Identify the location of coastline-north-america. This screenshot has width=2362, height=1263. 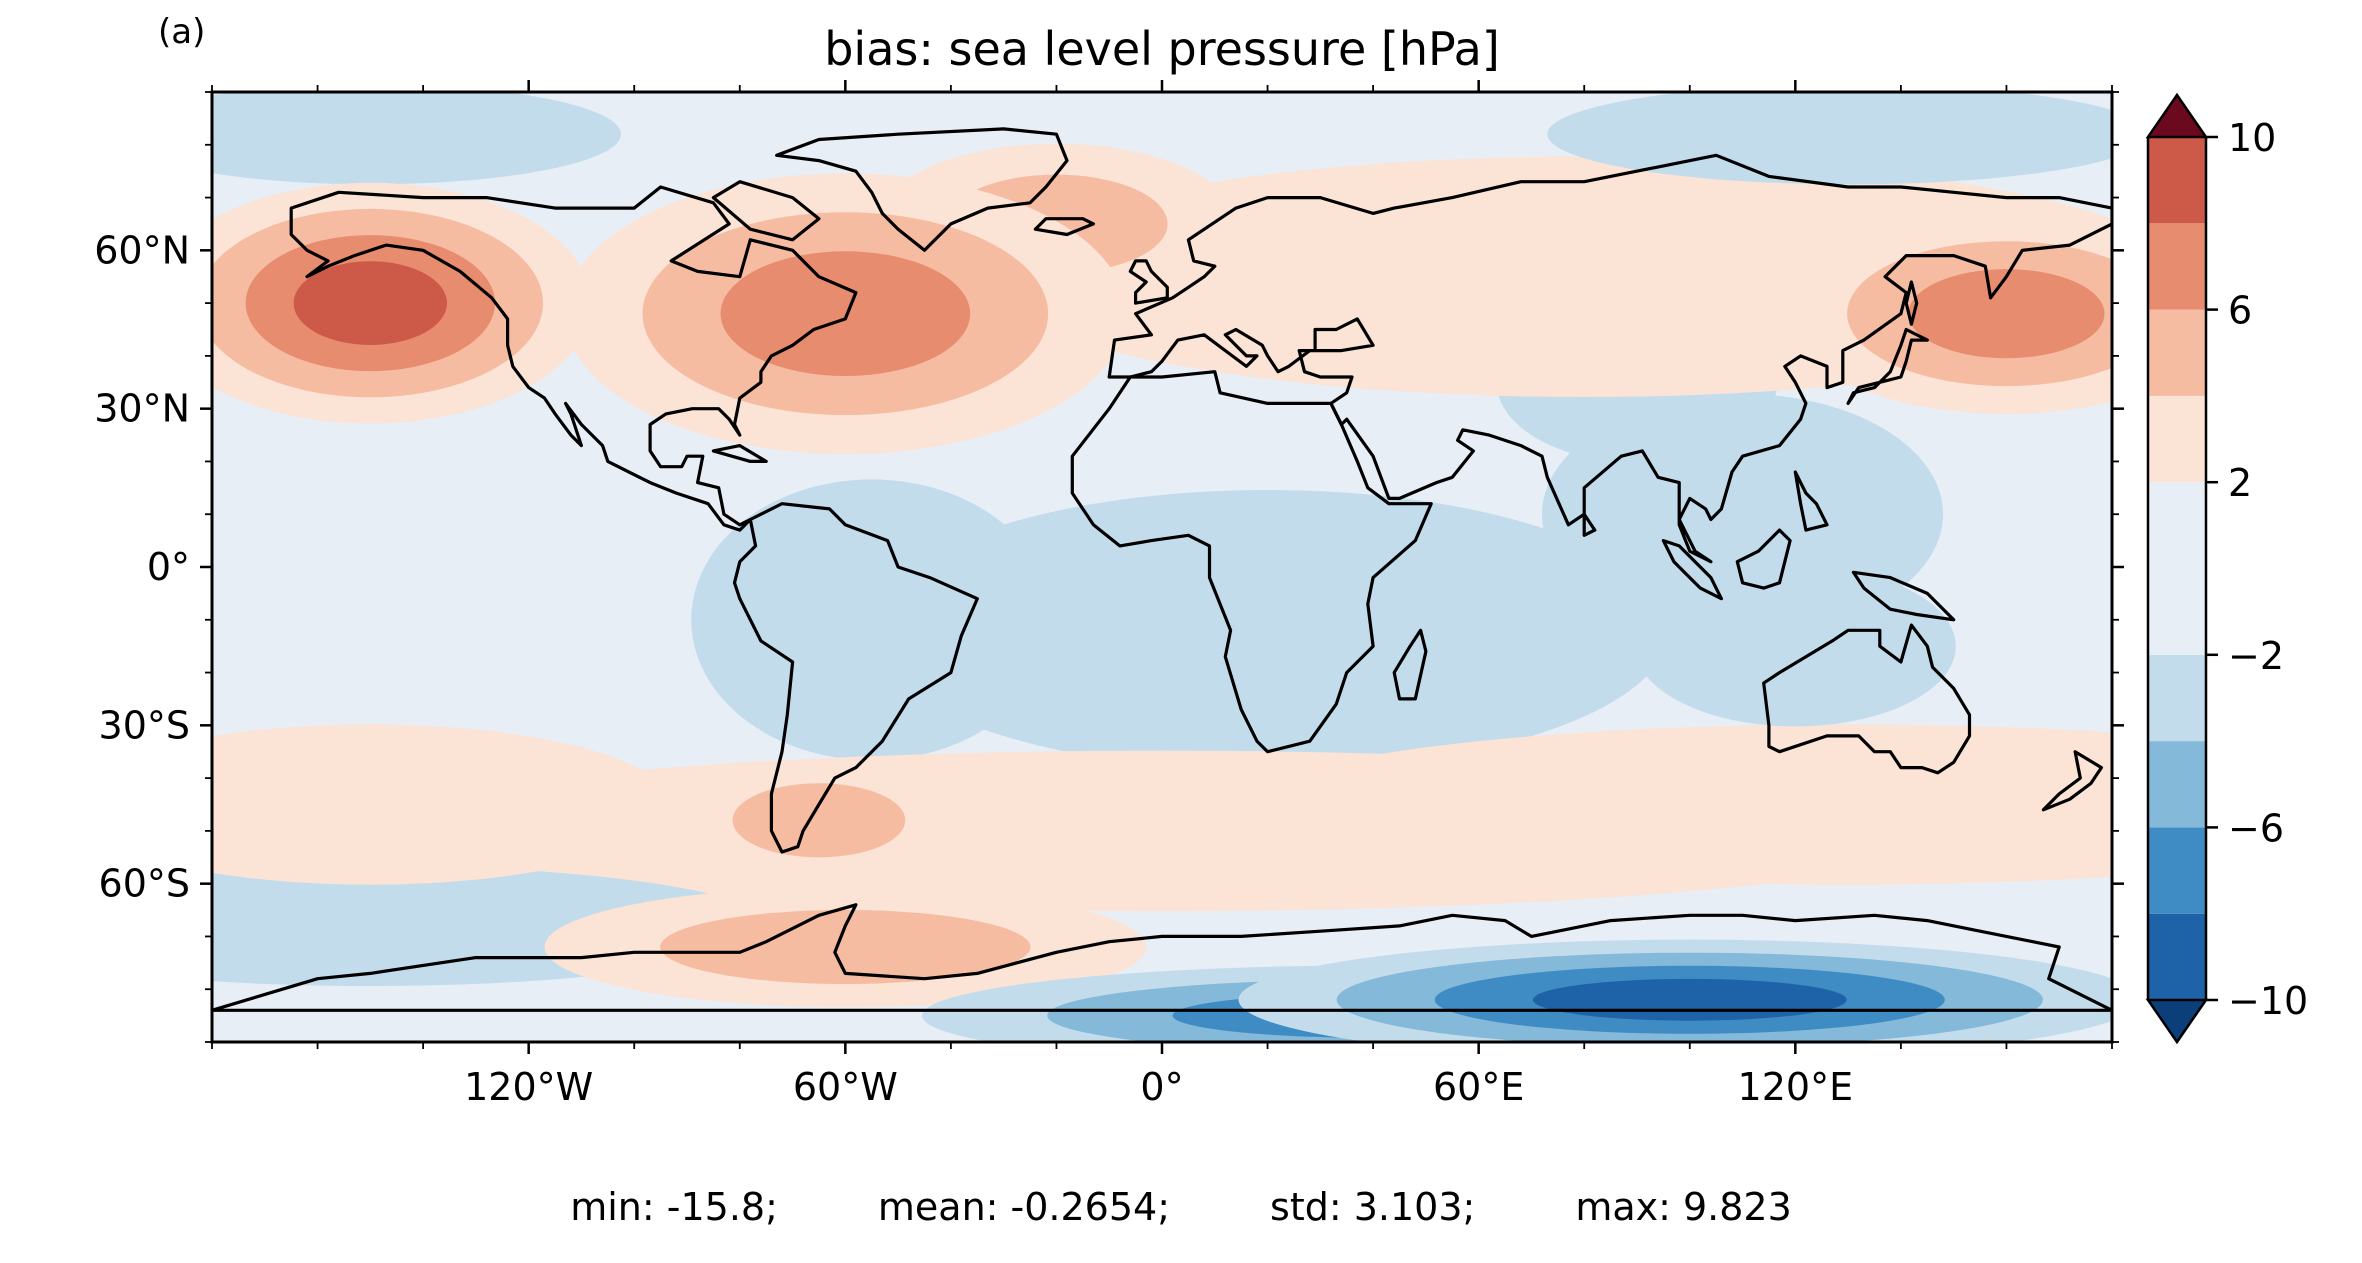
(573, 358).